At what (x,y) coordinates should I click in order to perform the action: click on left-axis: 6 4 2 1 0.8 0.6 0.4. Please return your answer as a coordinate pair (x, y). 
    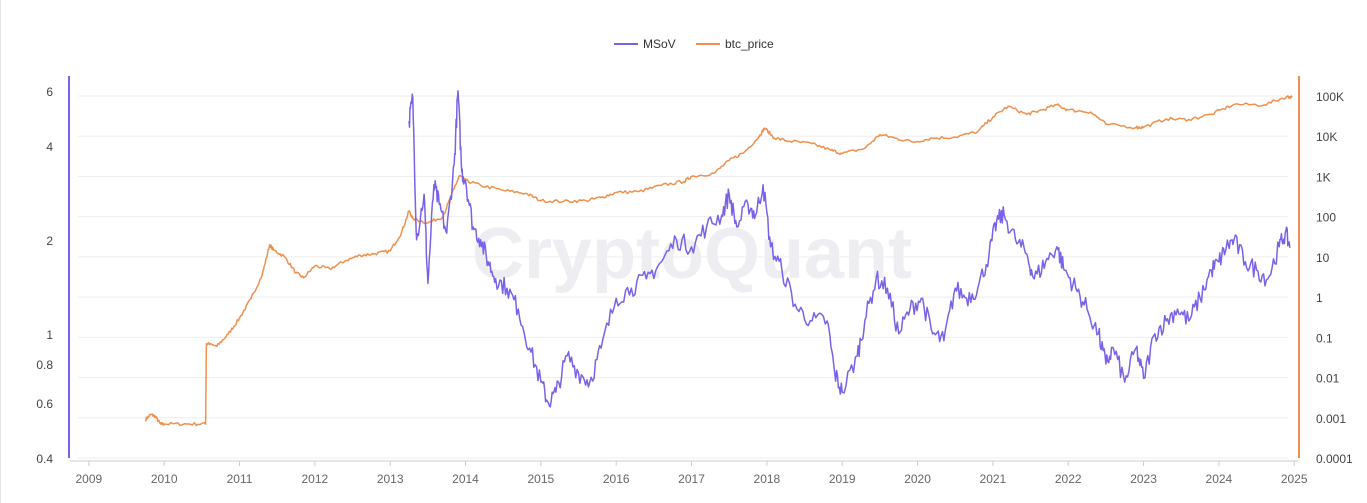
    Looking at the image, I should click on (53, 271).